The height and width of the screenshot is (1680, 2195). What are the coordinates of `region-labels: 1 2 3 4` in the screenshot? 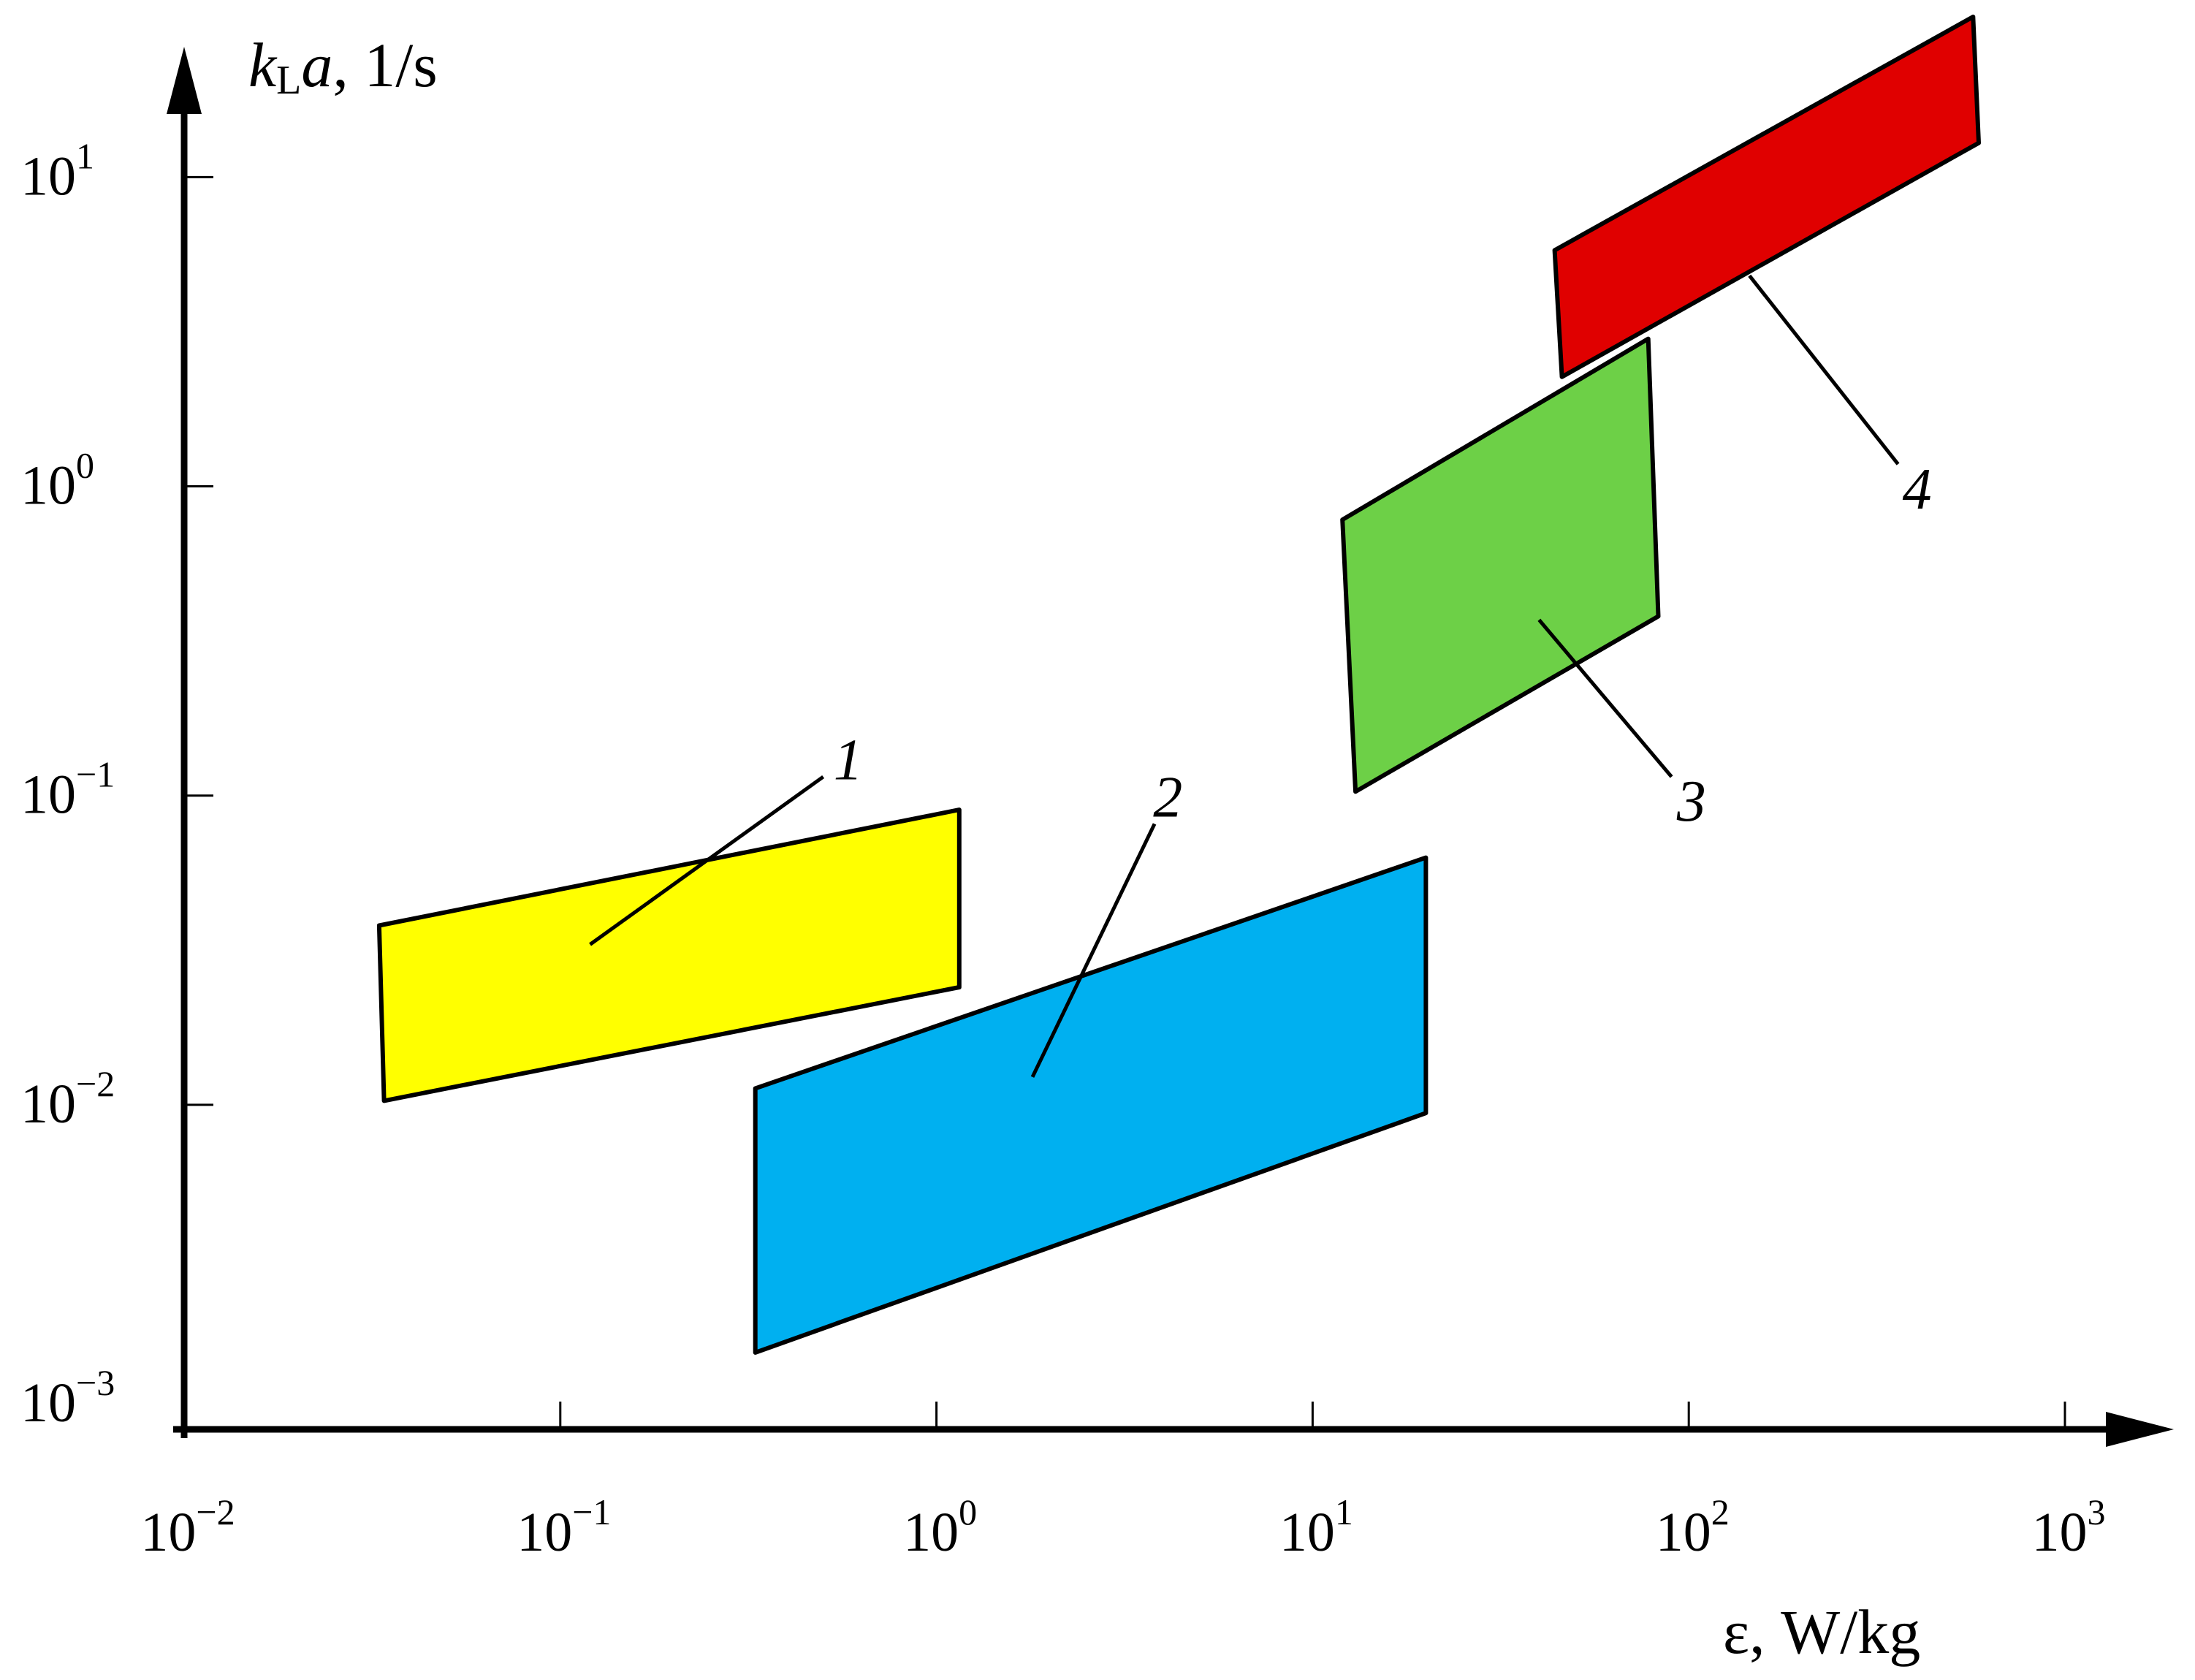 It's located at (1383, 645).